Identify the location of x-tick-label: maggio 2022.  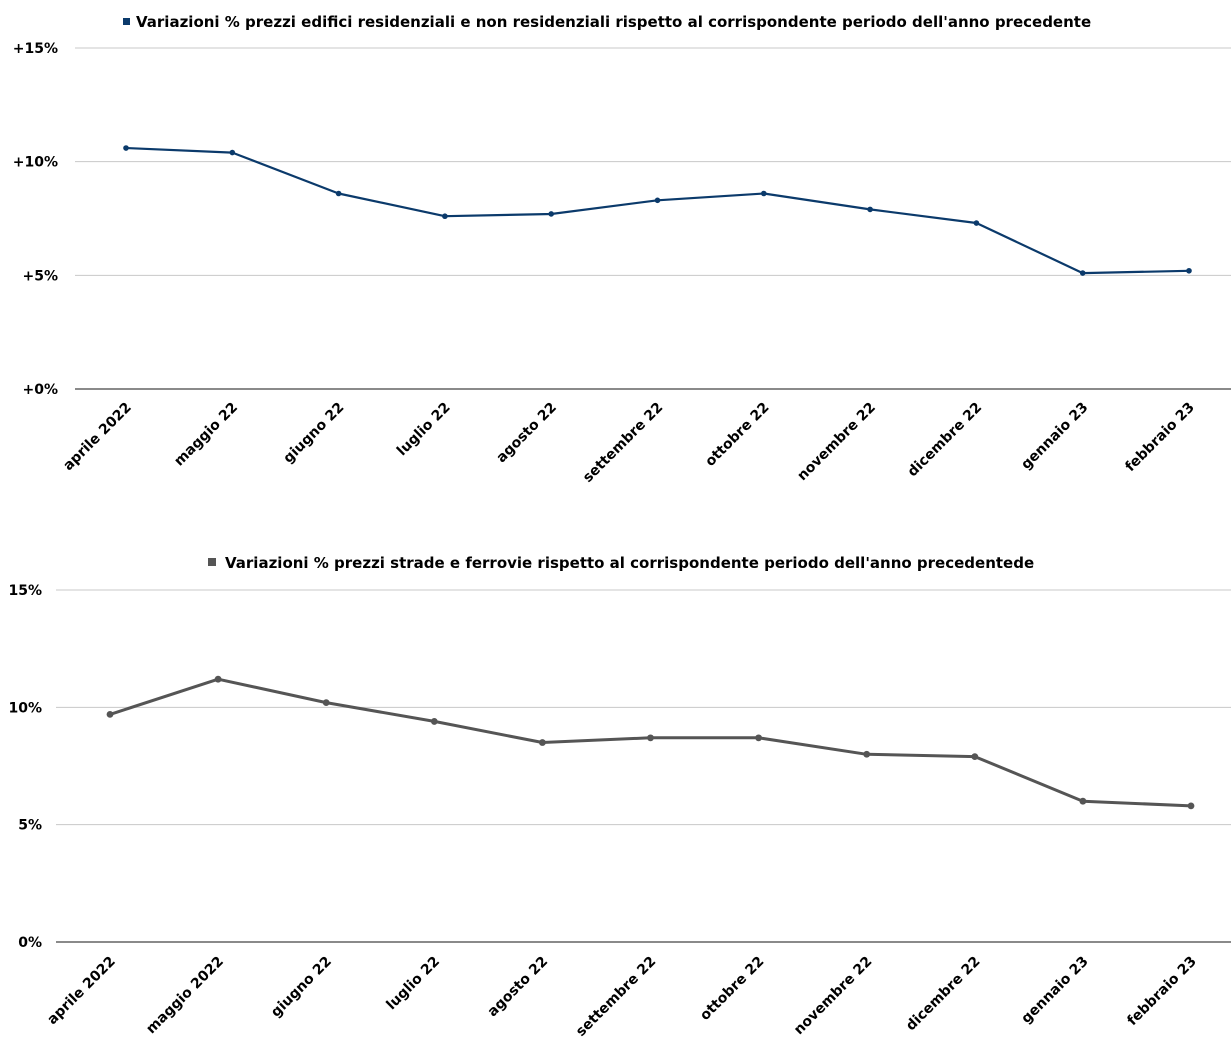
(185, 996).